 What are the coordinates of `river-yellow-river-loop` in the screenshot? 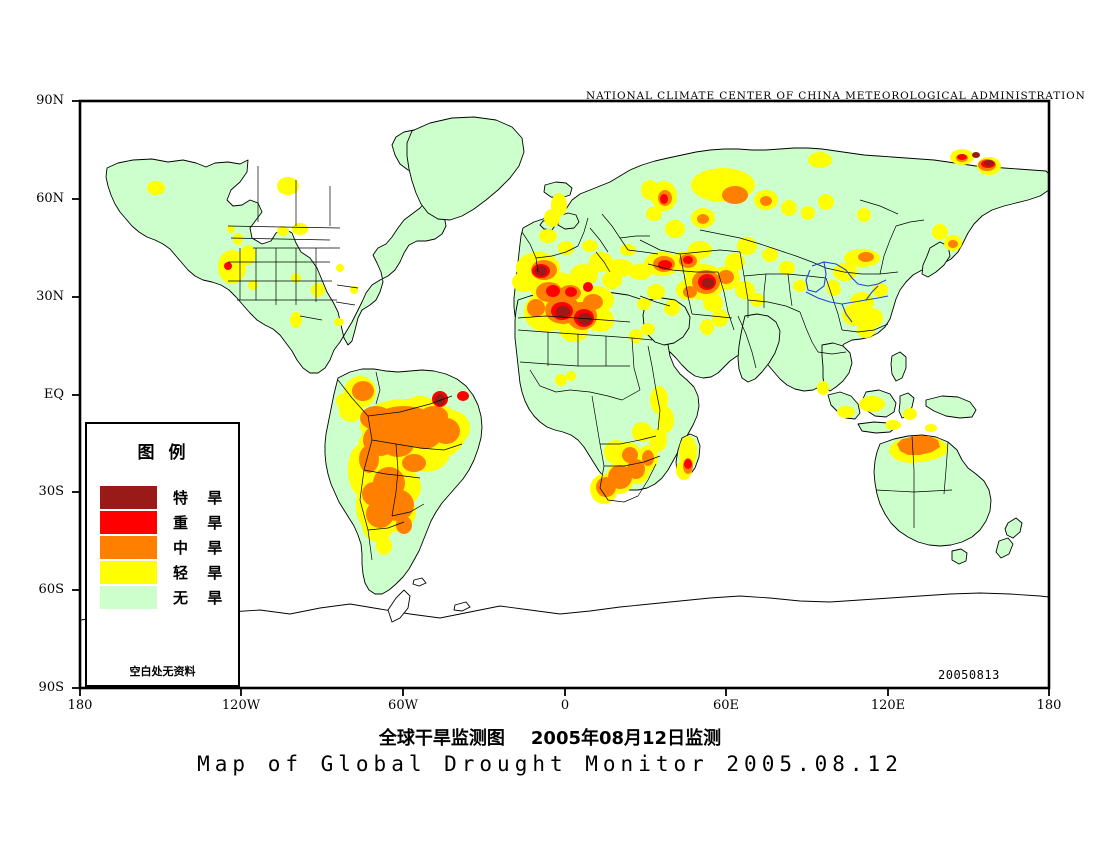 It's located at (816, 277).